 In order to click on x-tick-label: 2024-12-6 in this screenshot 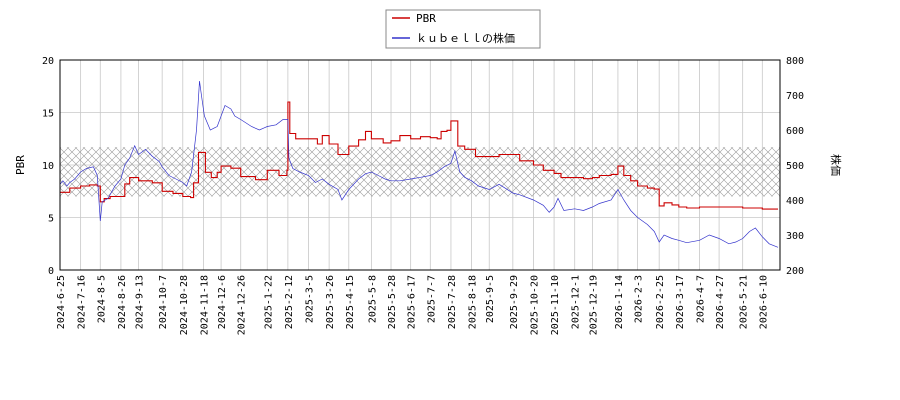, I will do `click(222, 302)`.